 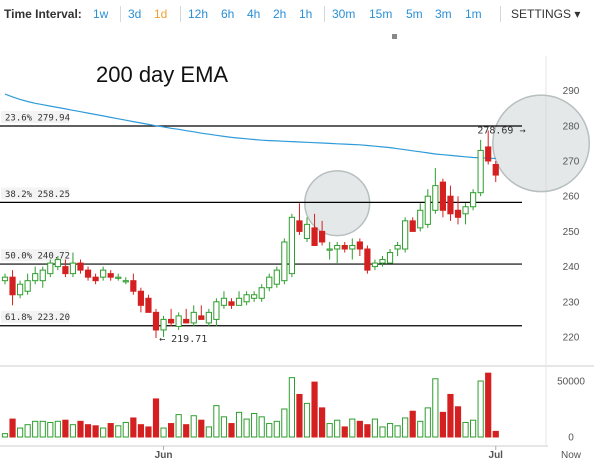 What do you see at coordinates (101, 14) in the screenshot?
I see `interval-1w-button: 1w` at bounding box center [101, 14].